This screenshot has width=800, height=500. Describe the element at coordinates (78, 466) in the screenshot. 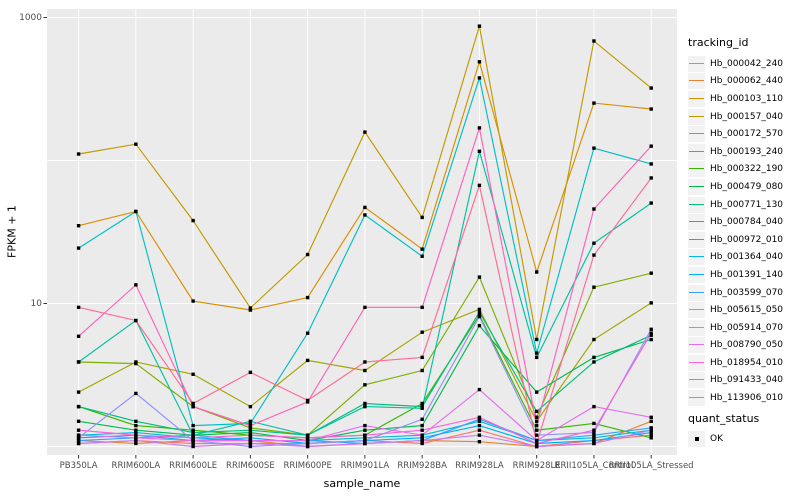

I see `x-tick-label: PB350LA` at that location.